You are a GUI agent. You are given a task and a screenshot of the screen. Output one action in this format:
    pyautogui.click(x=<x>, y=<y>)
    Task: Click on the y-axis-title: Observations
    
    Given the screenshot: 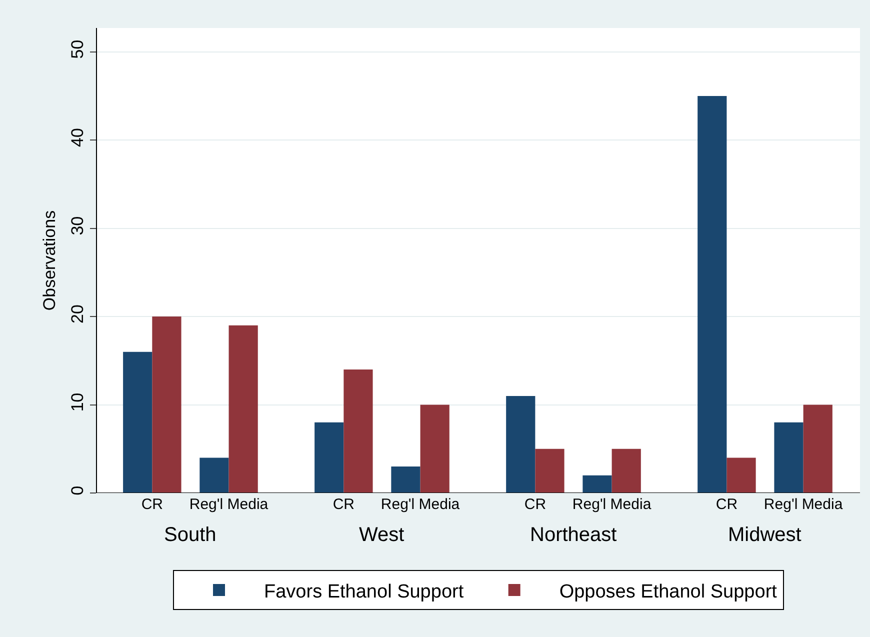 What is the action you would take?
    pyautogui.click(x=49, y=260)
    